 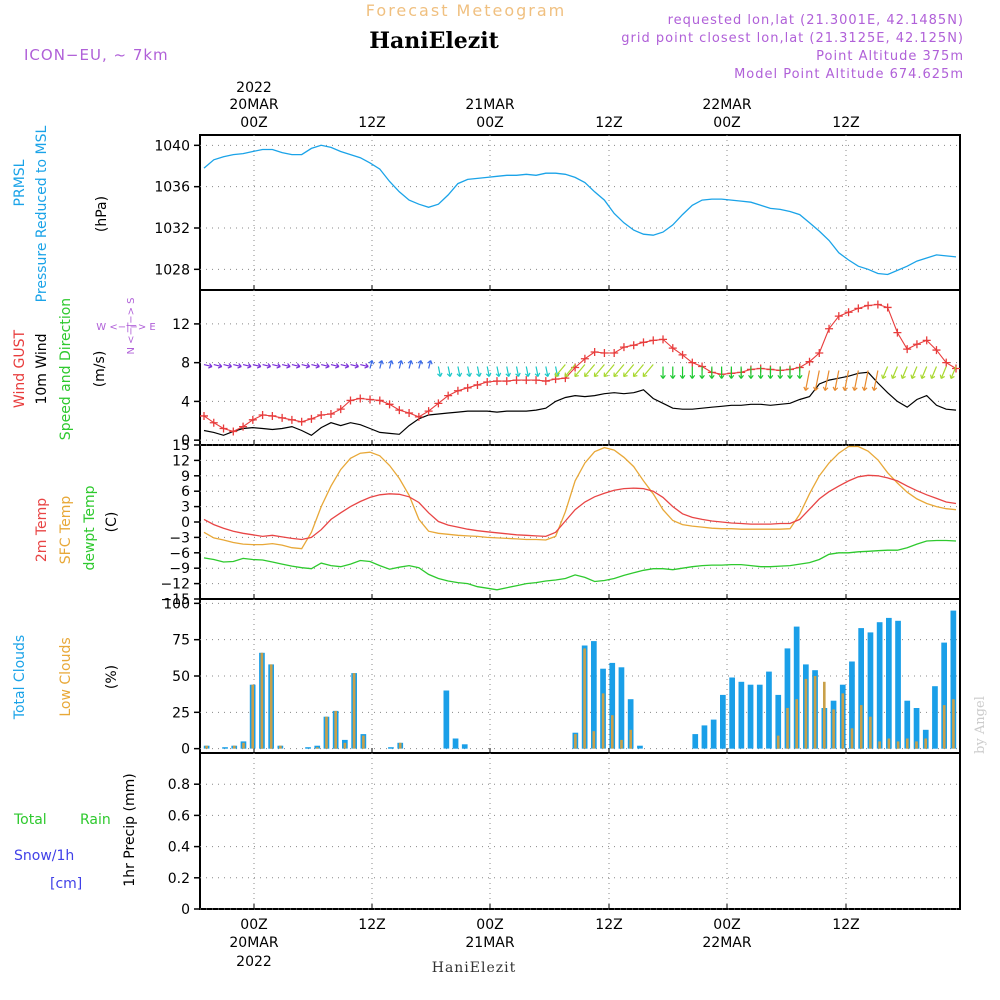 What do you see at coordinates (185, 364) in the screenshot?
I see `y-tick-label: 8` at bounding box center [185, 364].